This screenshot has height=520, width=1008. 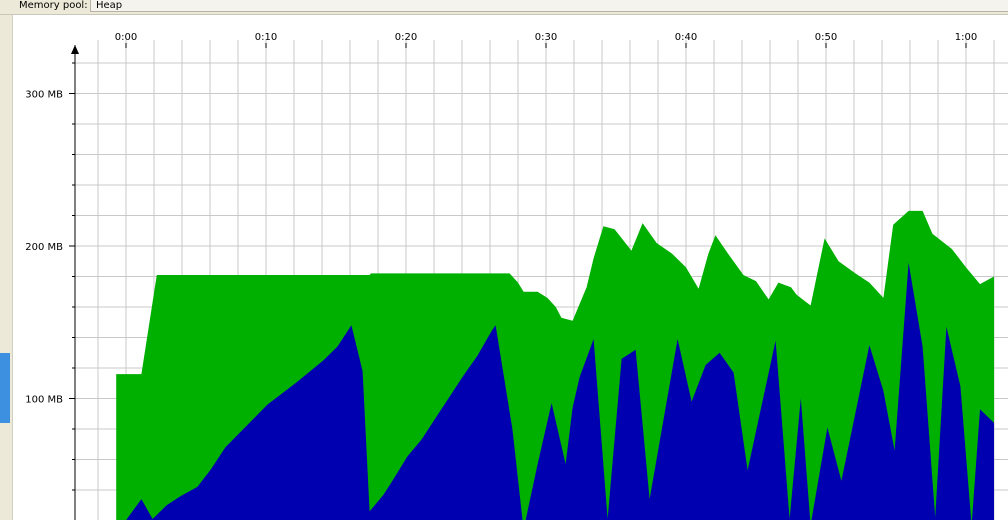 I want to click on left-panel-edge, so click(x=6, y=267).